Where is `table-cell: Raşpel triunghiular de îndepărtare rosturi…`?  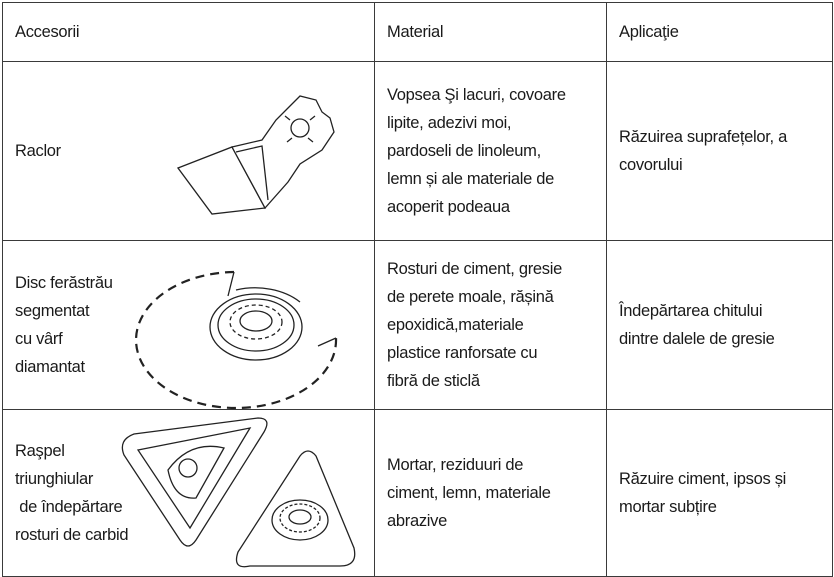 table-cell: Raşpel triunghiular de îndepărtare rosturi… is located at coordinates (188, 493).